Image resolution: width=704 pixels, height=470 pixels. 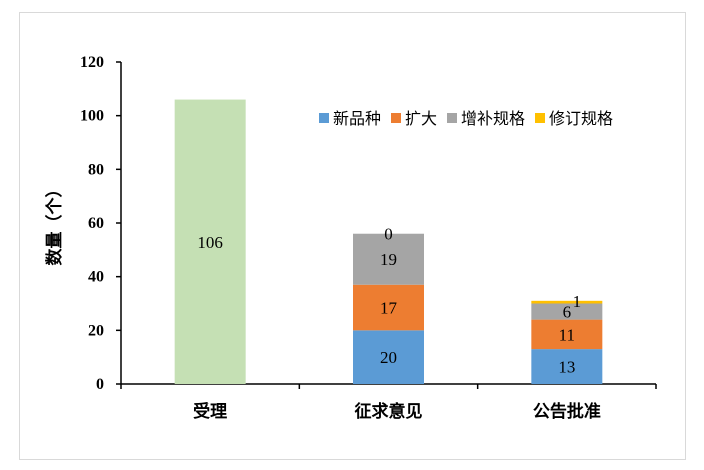 I want to click on x-category-label: 征求意见, so click(x=389, y=411).